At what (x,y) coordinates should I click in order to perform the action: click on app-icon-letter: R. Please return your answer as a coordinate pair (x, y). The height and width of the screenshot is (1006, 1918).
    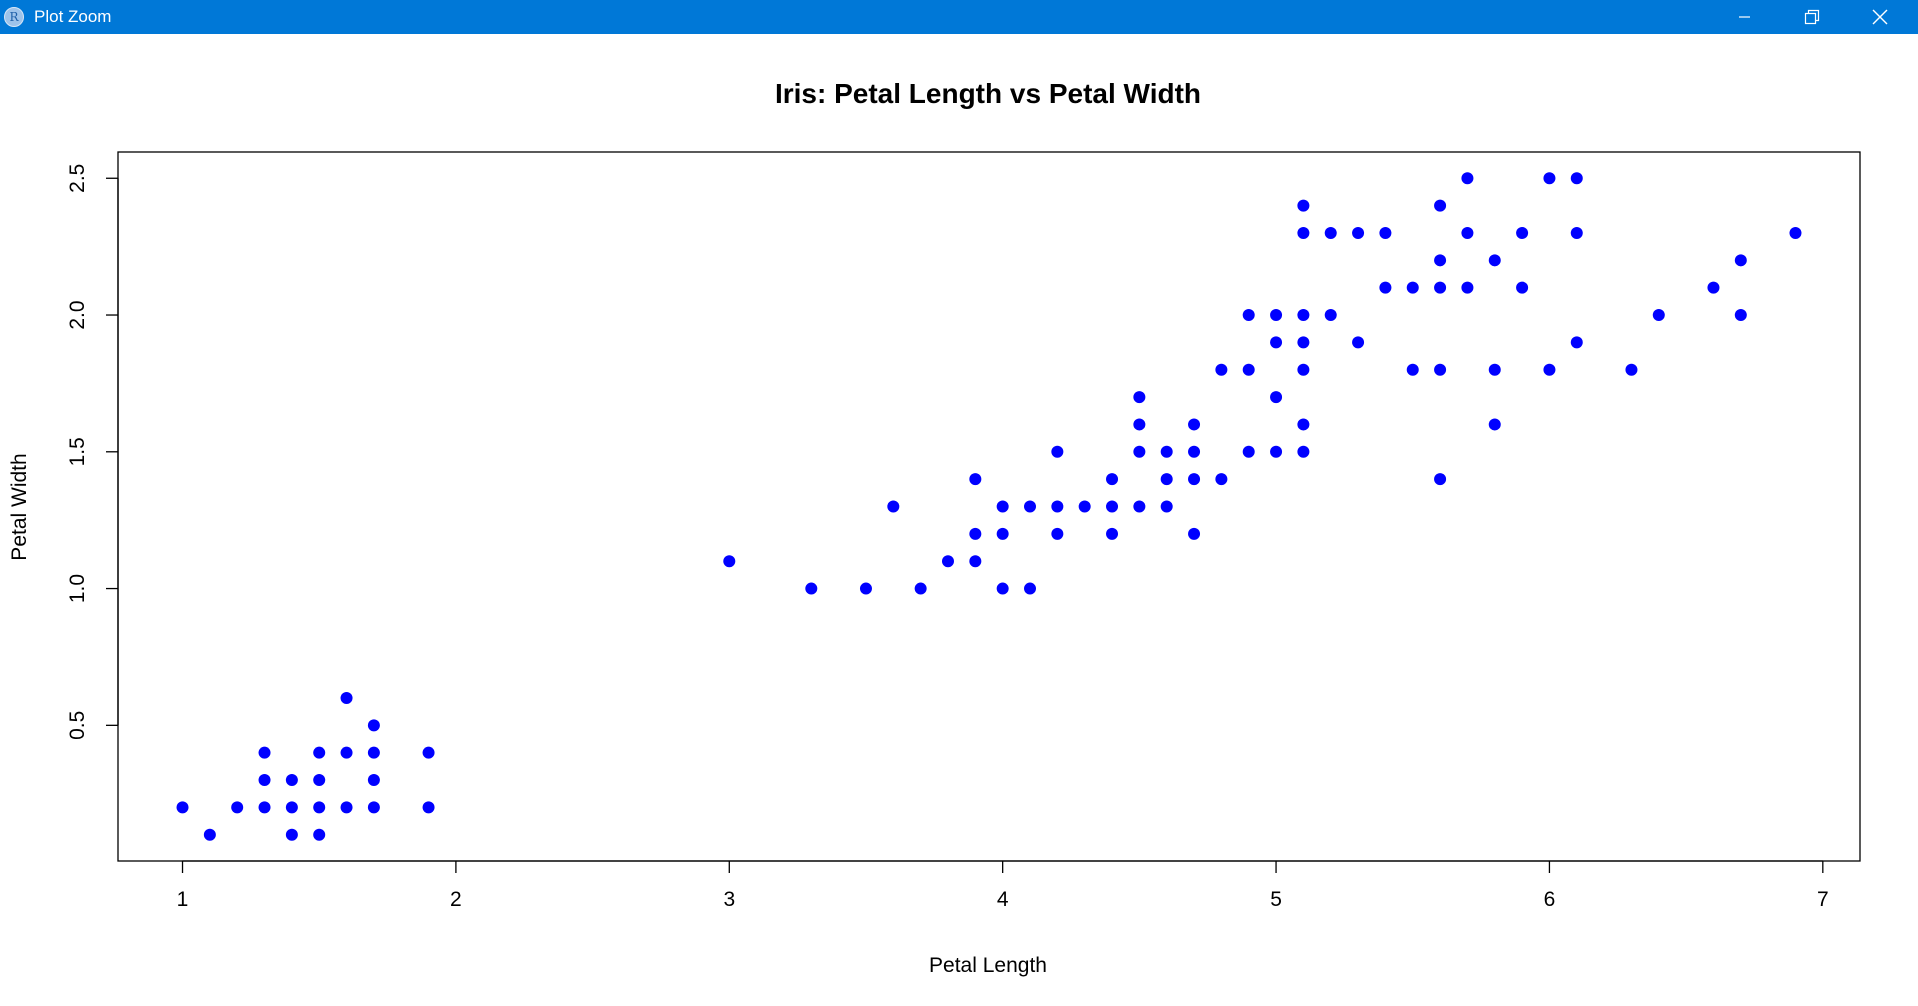
    Looking at the image, I should click on (14, 17).